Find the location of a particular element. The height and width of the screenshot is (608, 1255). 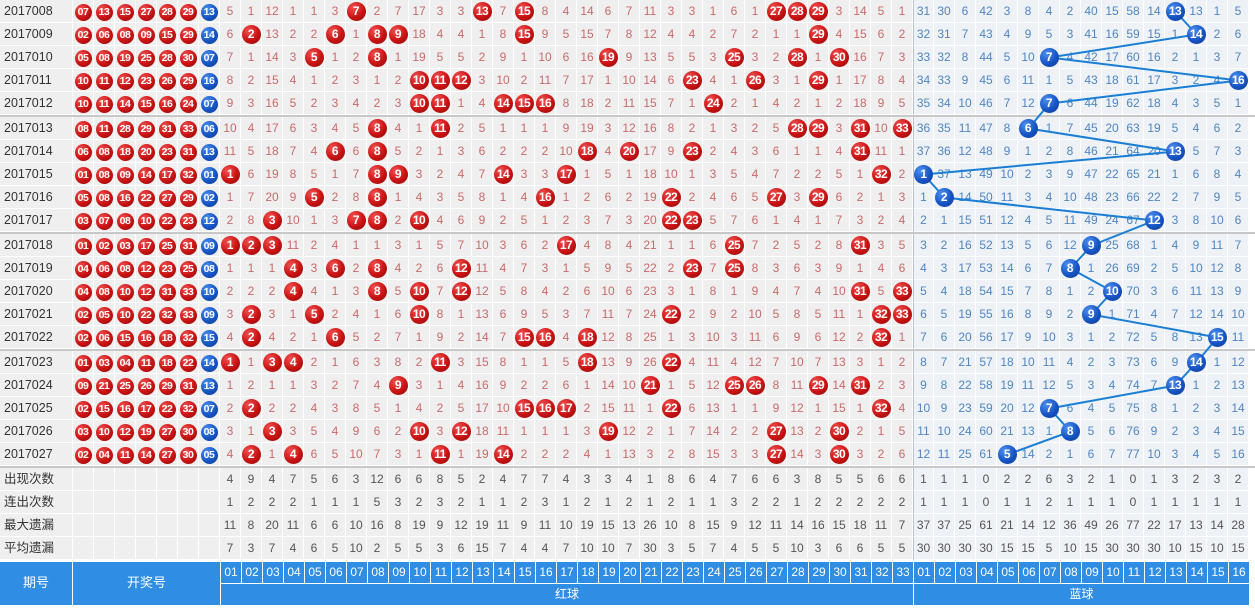

blue-omission-cell: 41 is located at coordinates (1091, 34).